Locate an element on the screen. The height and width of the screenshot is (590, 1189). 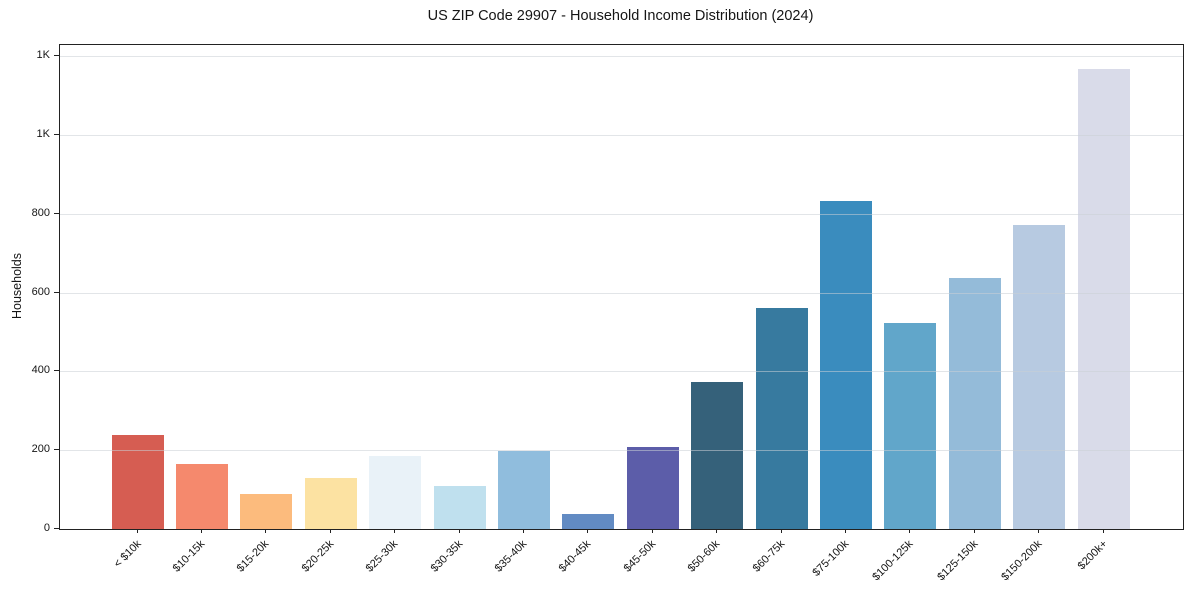
x-tick-label: $10-15k is located at coordinates (189, 556).